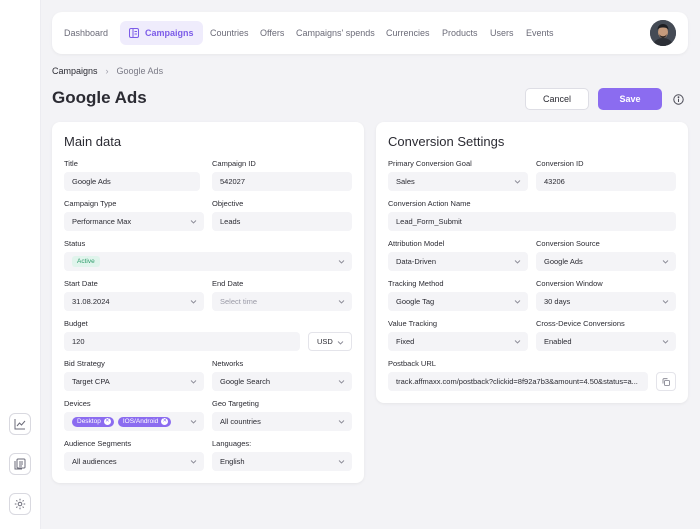 This screenshot has height=529, width=700. I want to click on objective-label: Objective, so click(228, 203).